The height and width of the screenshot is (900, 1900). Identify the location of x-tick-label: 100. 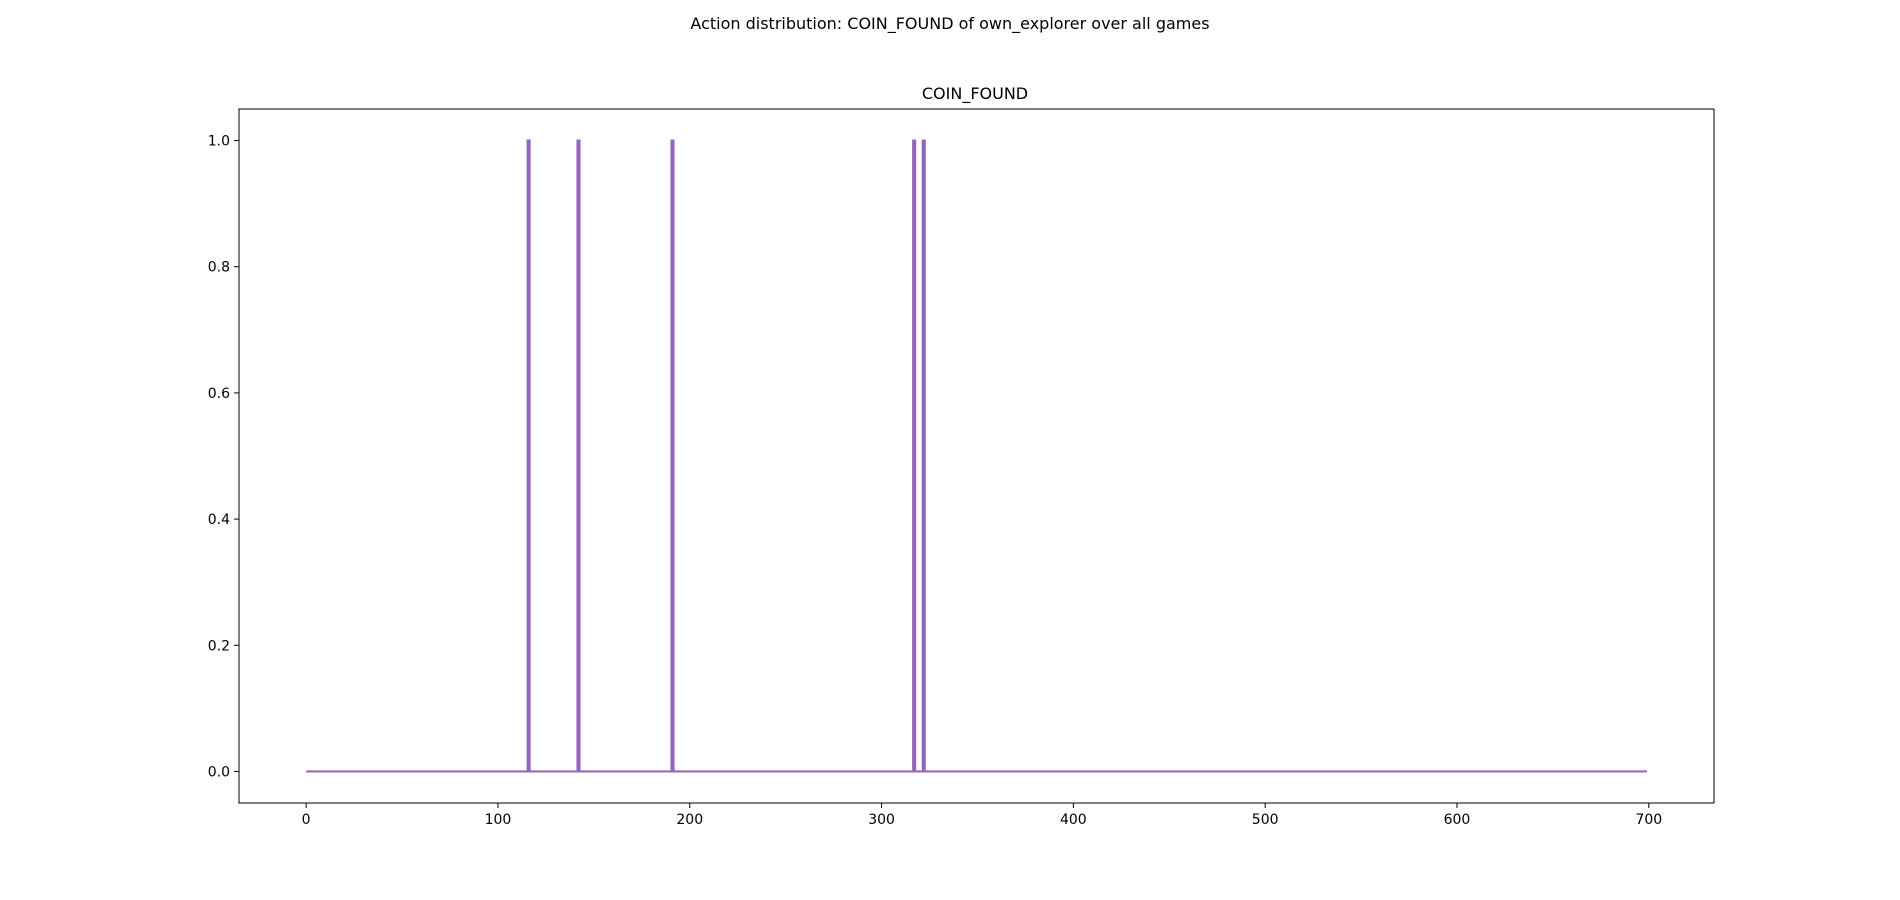
(498, 820).